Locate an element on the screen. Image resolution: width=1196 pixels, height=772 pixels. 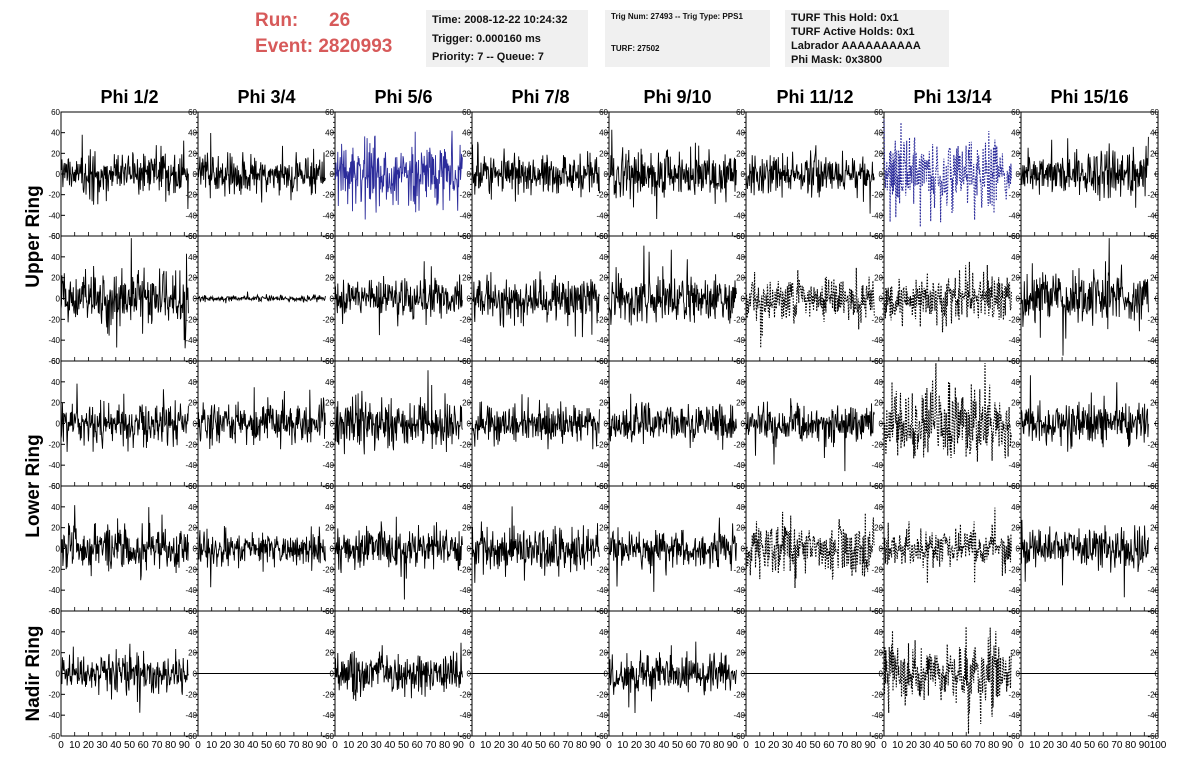
waveform-r3-c3 is located at coordinates (398, 412).